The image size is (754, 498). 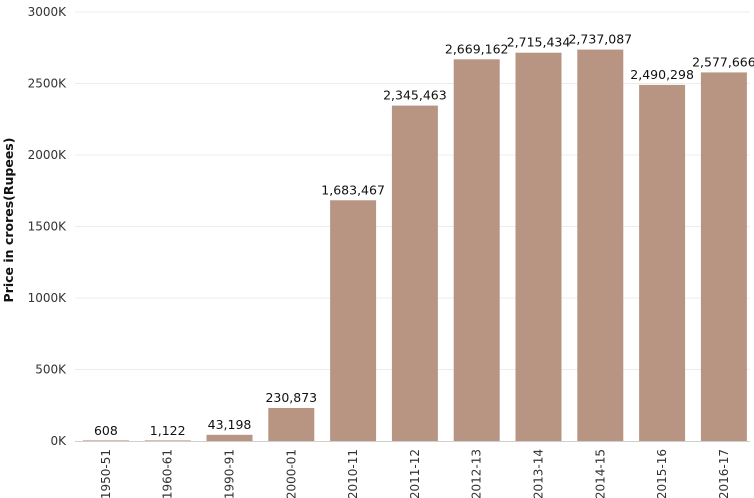 I want to click on x-tick-label: 2013-14, so click(x=539, y=473).